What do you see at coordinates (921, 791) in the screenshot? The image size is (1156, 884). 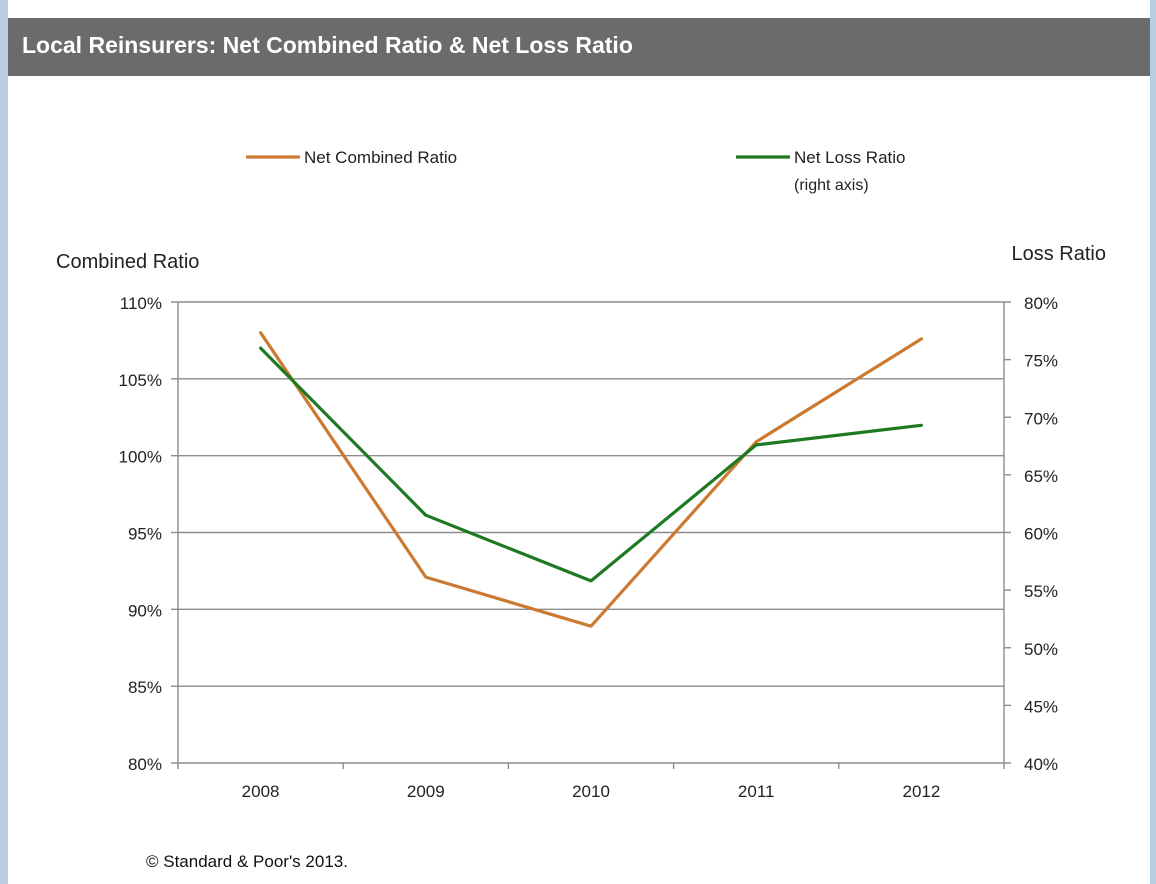 I see `x-tick-label: 2012` at bounding box center [921, 791].